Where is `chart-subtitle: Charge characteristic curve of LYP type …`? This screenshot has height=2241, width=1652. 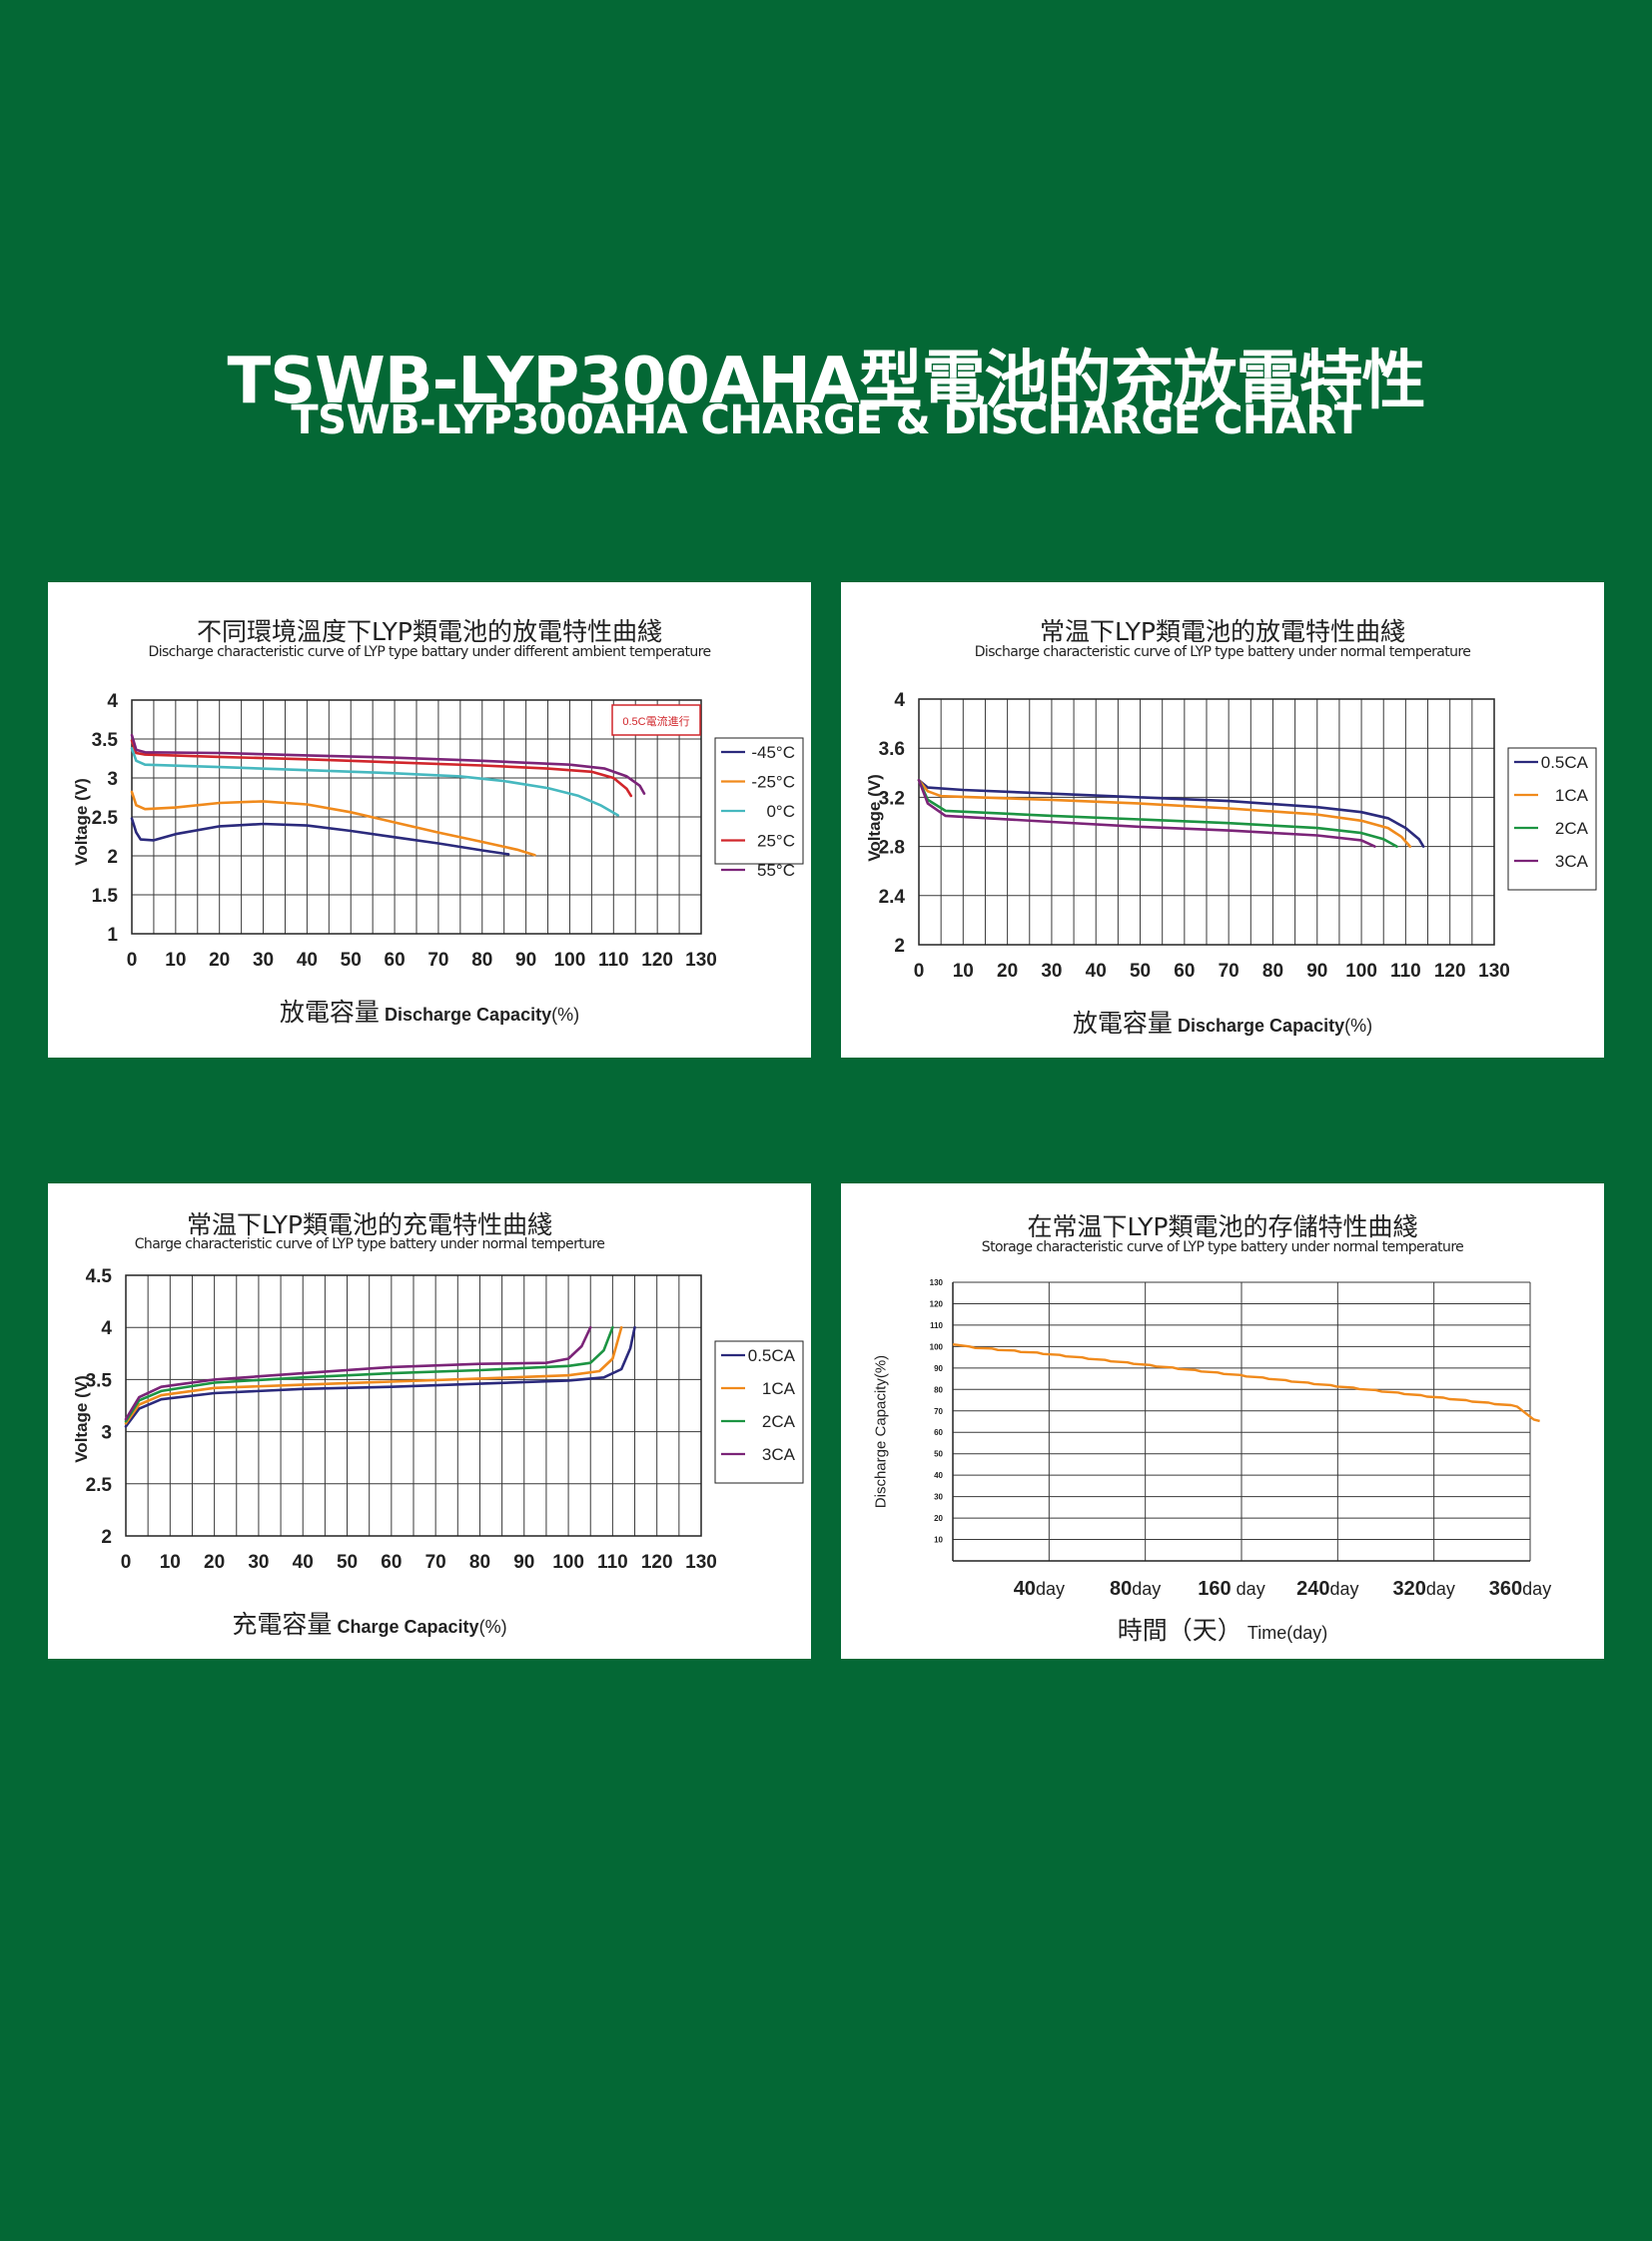 chart-subtitle: Charge characteristic curve of LYP type … is located at coordinates (369, 1244).